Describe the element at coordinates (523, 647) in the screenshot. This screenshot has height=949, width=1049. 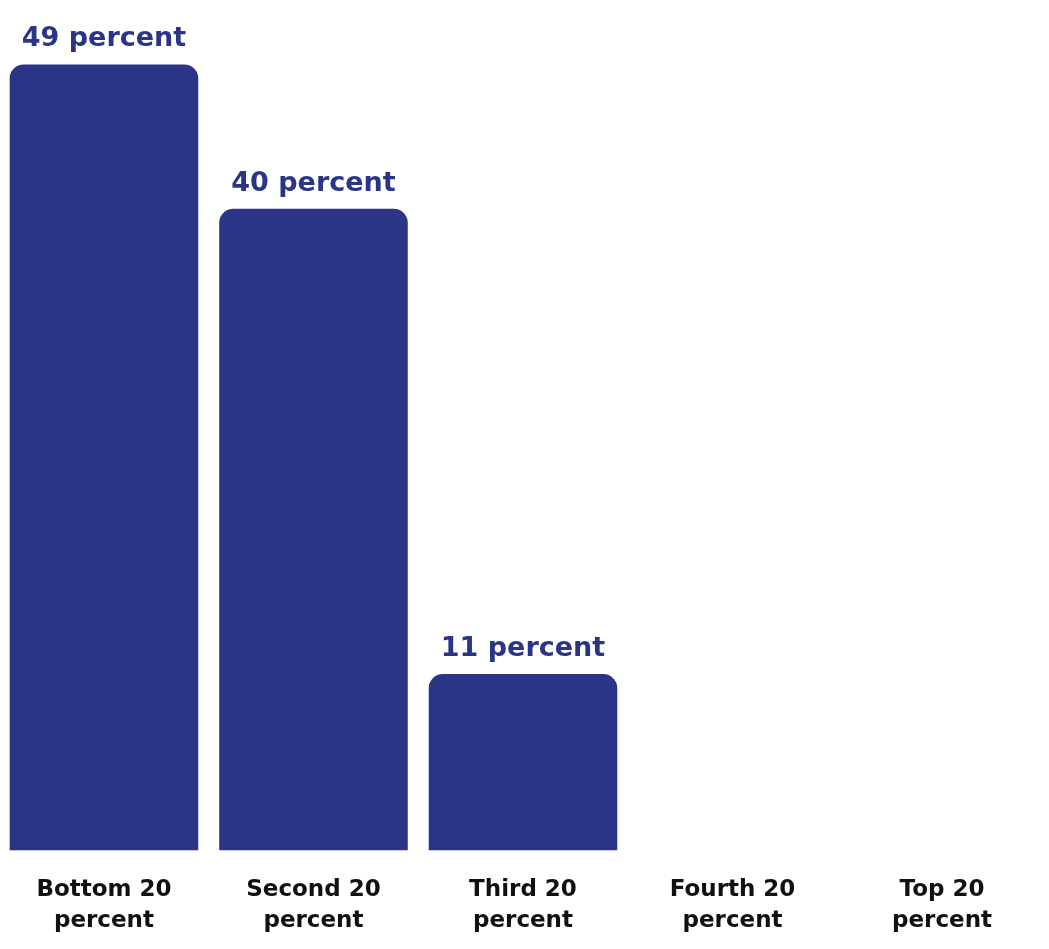
I see `data-label: 11 percent` at that location.